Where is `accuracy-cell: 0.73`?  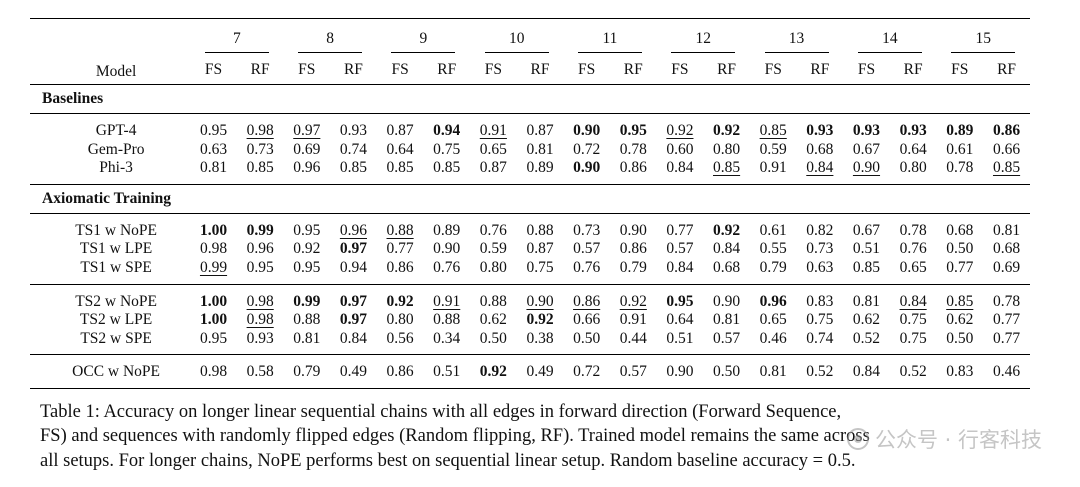
accuracy-cell: 0.73 is located at coordinates (260, 150).